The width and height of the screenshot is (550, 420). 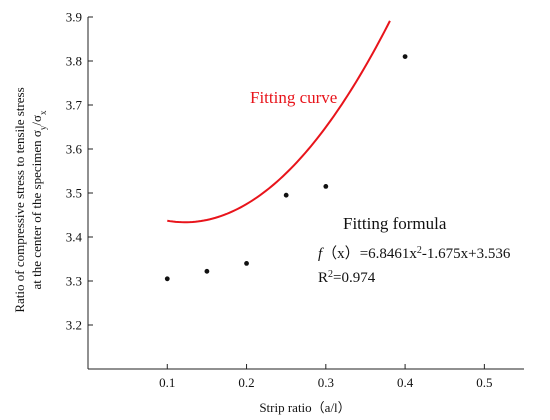 I want to click on y-axis-title-line2: at the center of the specimen σy/σx, so click(x=38, y=199).